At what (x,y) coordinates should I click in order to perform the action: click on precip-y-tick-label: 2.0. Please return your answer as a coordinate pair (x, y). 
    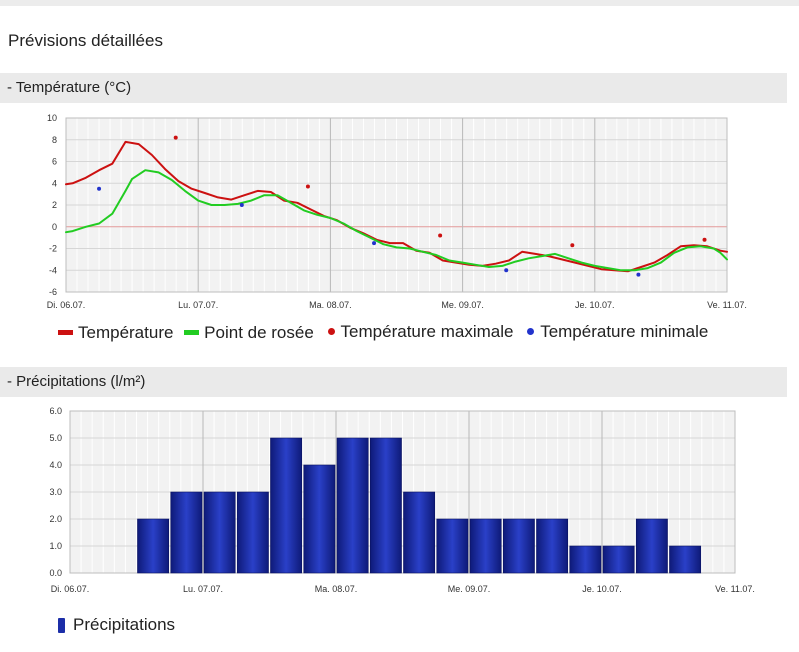
    Looking at the image, I should click on (55, 519).